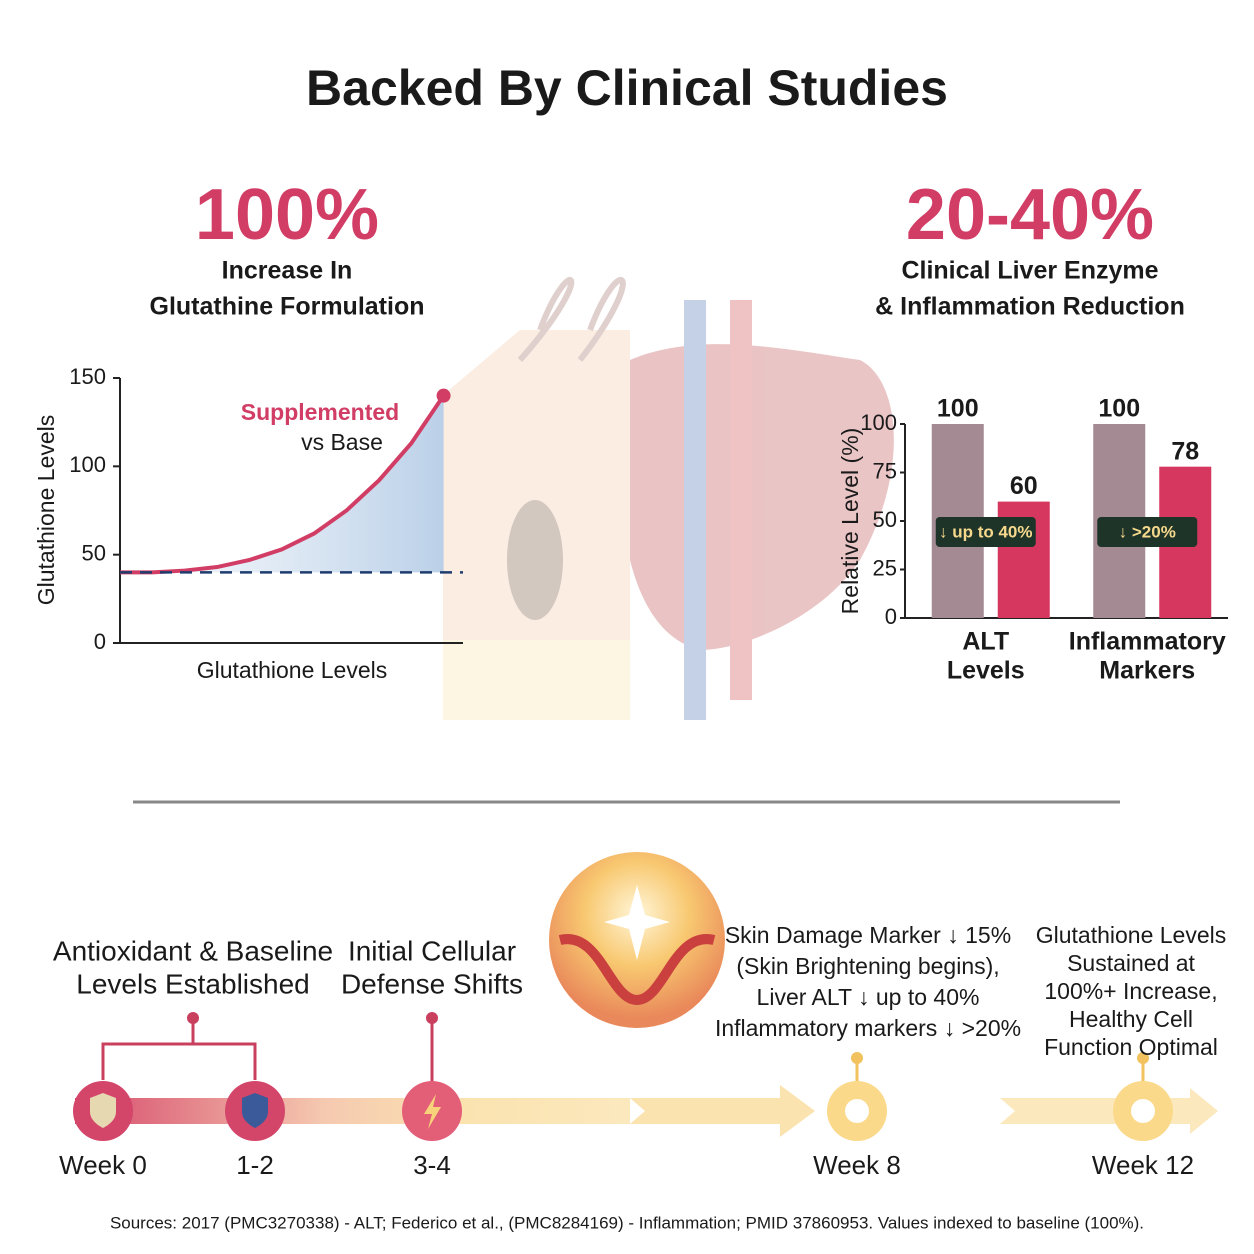  I want to click on badge-label: ↓ up to 40%, so click(986, 531).